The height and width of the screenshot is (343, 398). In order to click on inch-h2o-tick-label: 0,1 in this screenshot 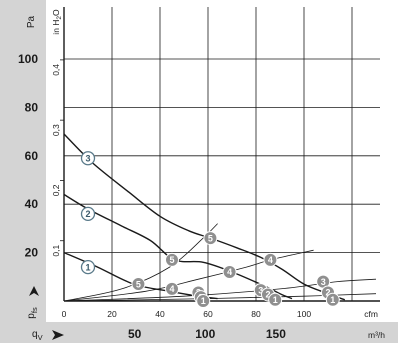, I will do `click(56, 251)`.